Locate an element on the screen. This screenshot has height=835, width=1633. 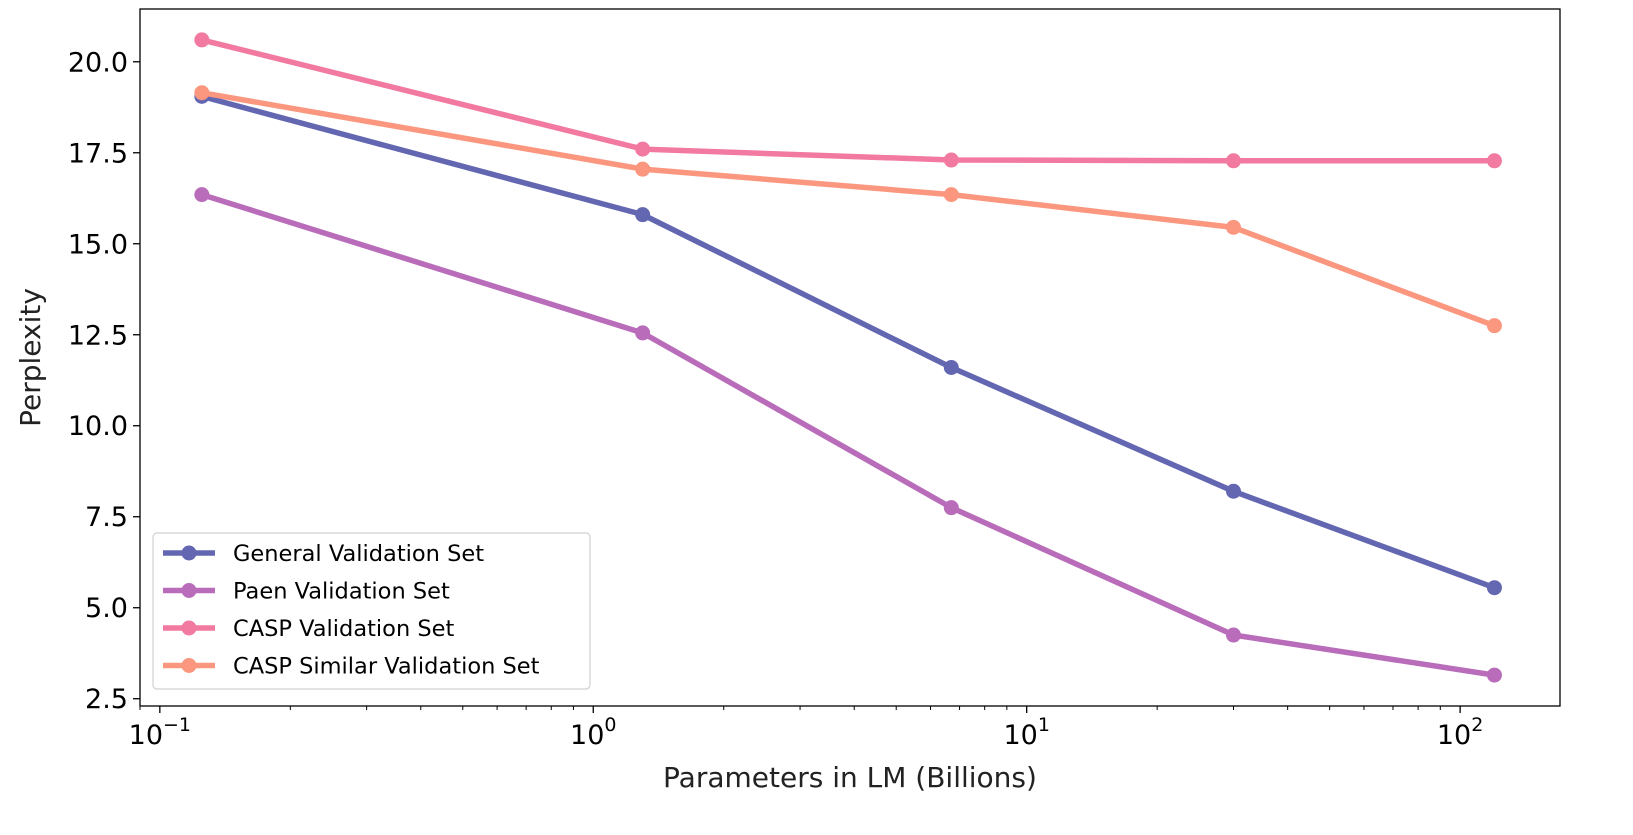
x-tick-exponent: −1 is located at coordinates (177, 725).